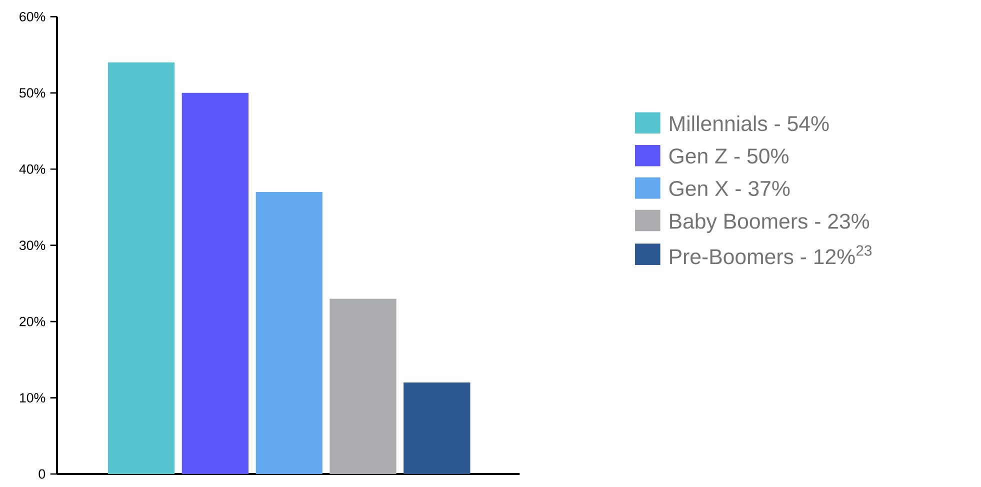 This screenshot has height=487, width=981. What do you see at coordinates (729, 188) in the screenshot?
I see `legend-label: Gen X - 37%` at bounding box center [729, 188].